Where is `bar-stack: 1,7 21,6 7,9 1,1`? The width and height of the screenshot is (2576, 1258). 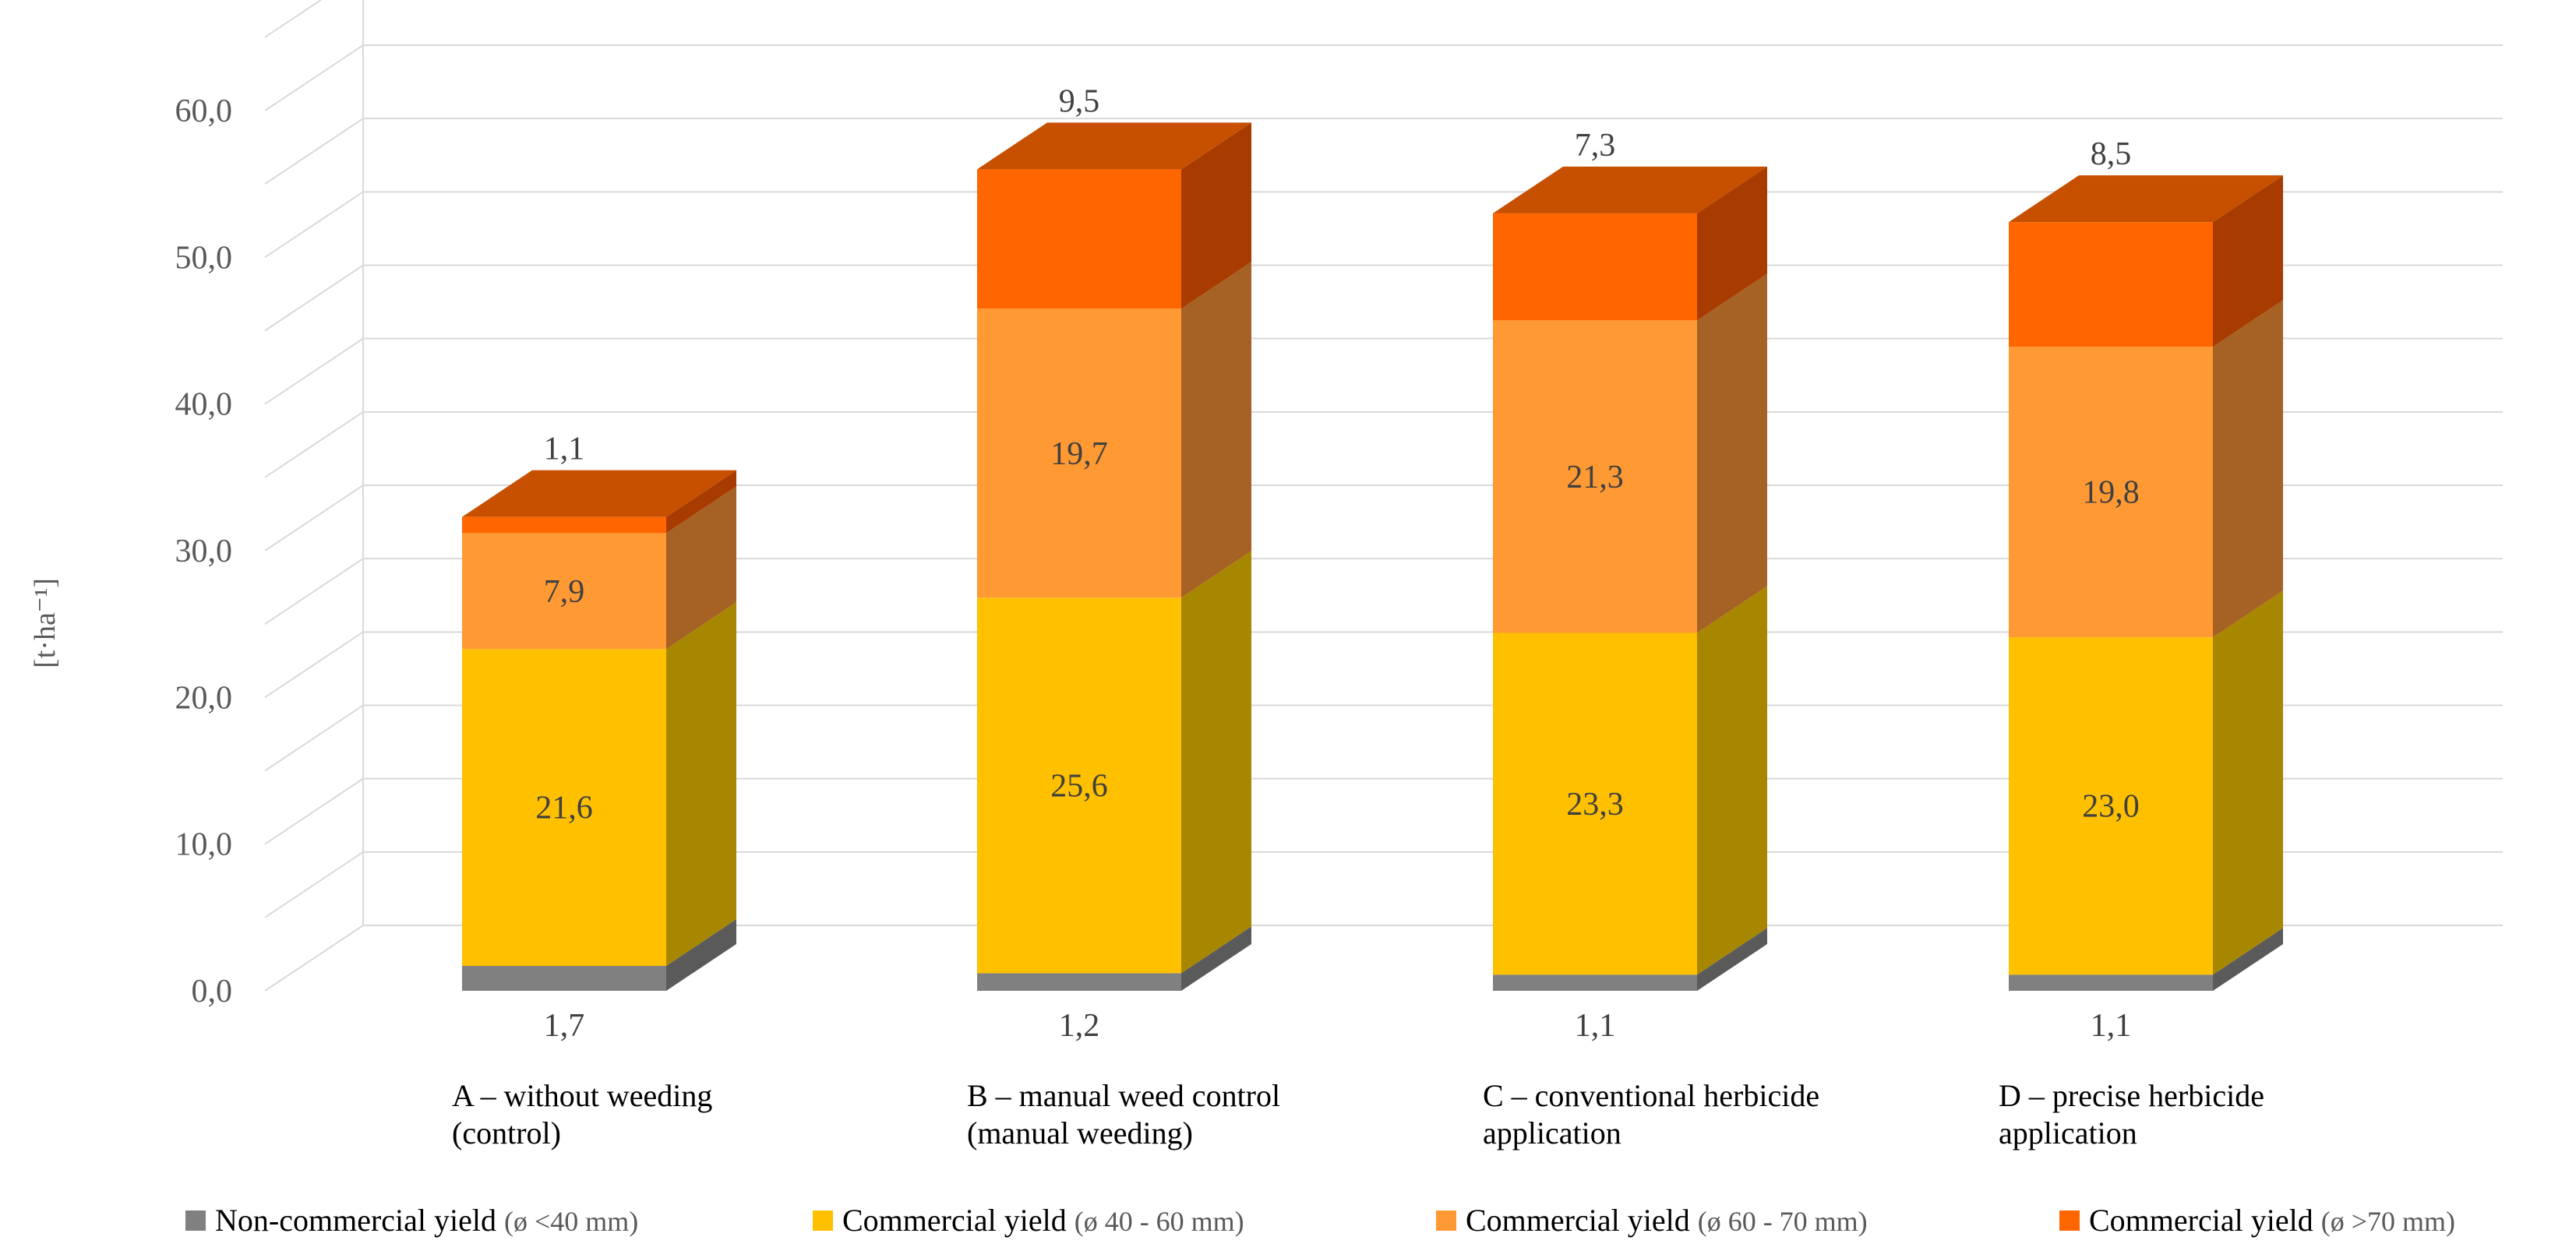
bar-stack: 1,7 21,6 7,9 1,1 is located at coordinates (599, 738).